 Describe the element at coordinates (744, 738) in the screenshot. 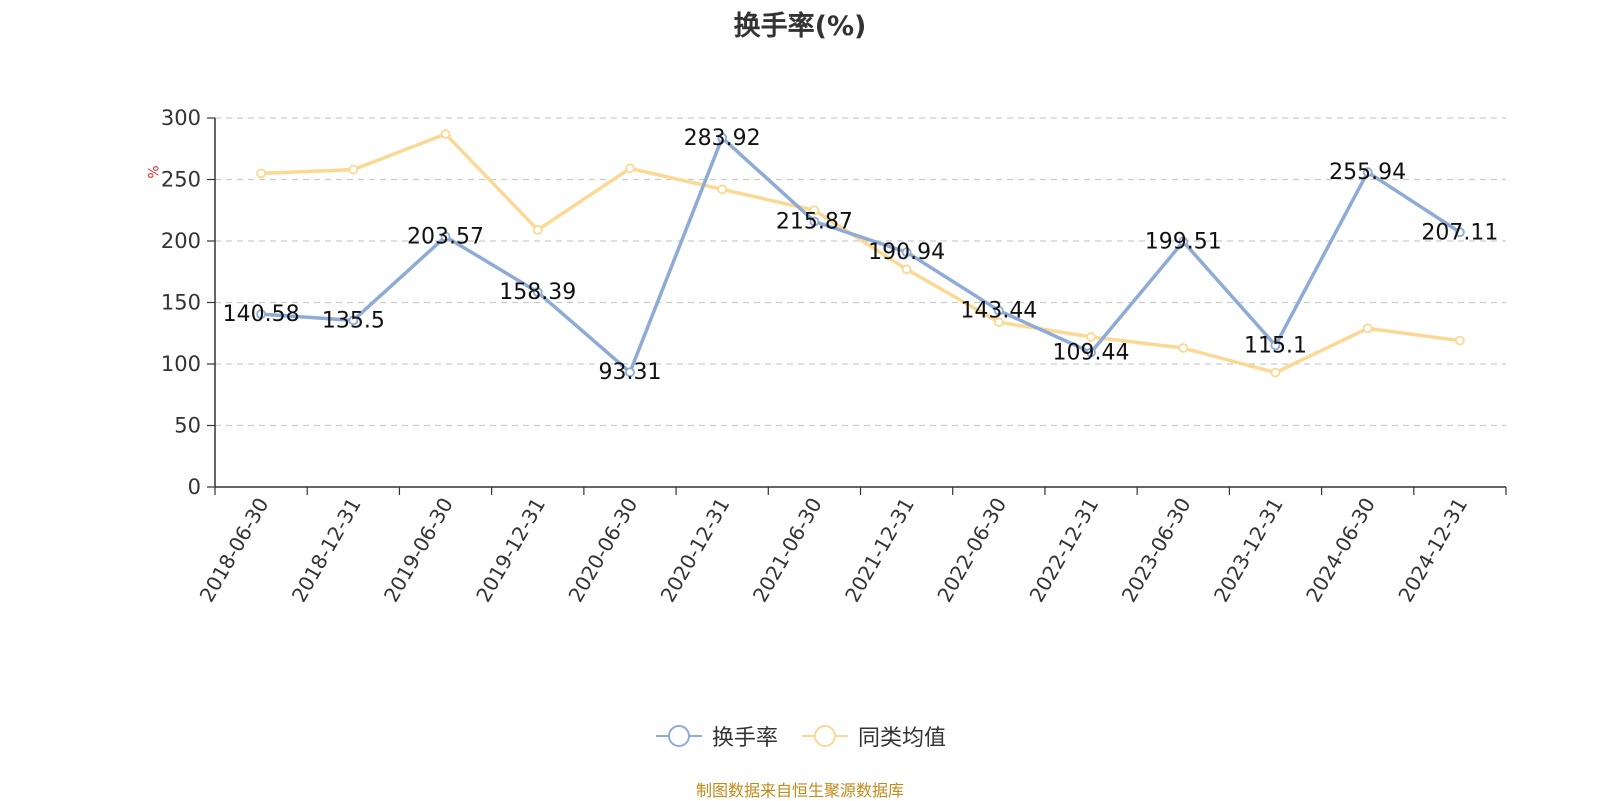

I see `legend-label: 换手率` at that location.